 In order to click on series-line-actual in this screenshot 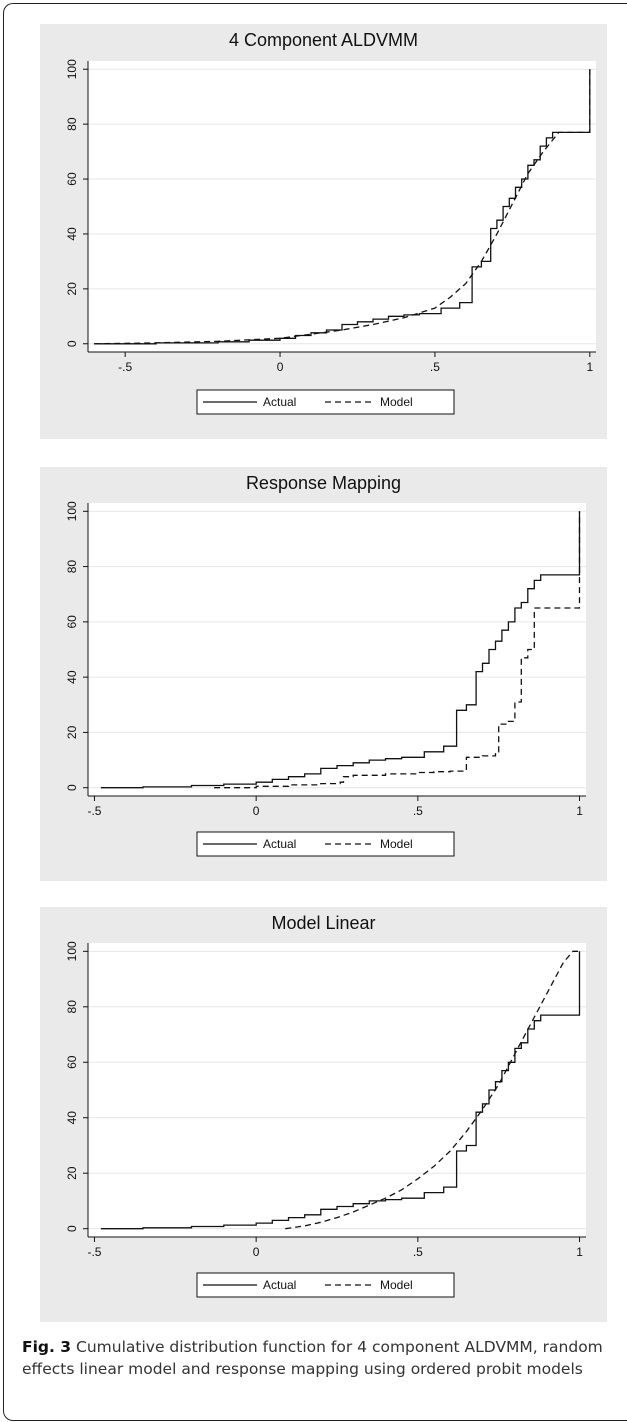, I will do `click(340, 650)`.